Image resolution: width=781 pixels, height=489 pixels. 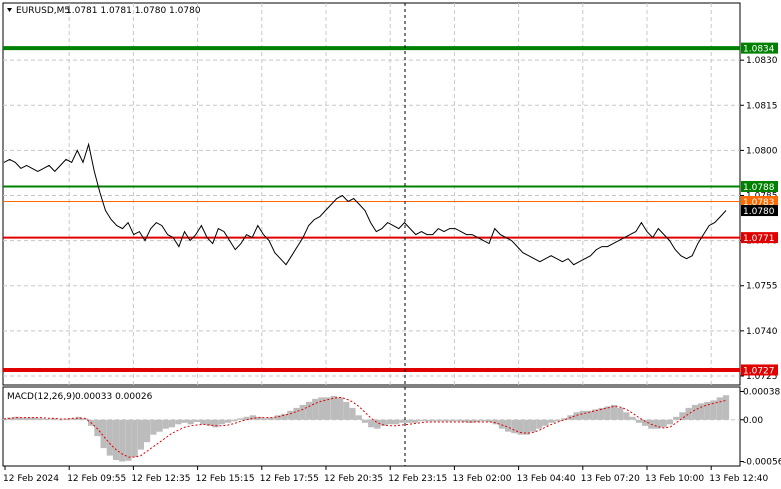 What do you see at coordinates (225, 479) in the screenshot?
I see `time-tick-label: 12 Feb 15:15` at bounding box center [225, 479].